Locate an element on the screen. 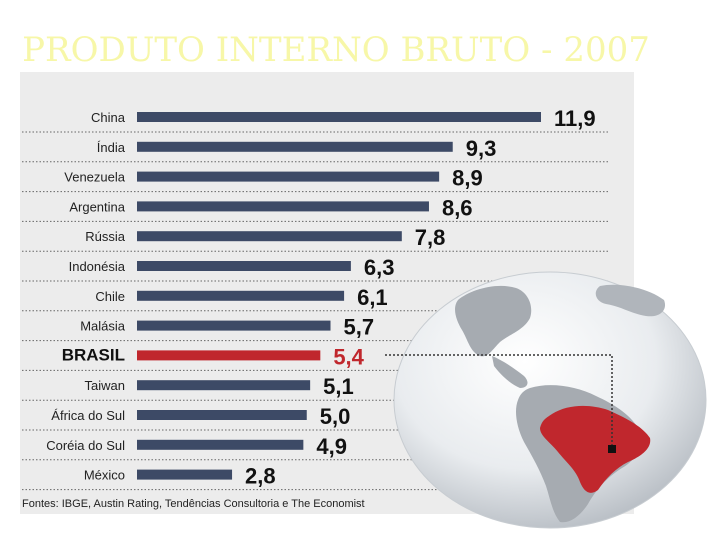 The width and height of the screenshot is (720, 540). bar-indonesia is located at coordinates (244, 266).